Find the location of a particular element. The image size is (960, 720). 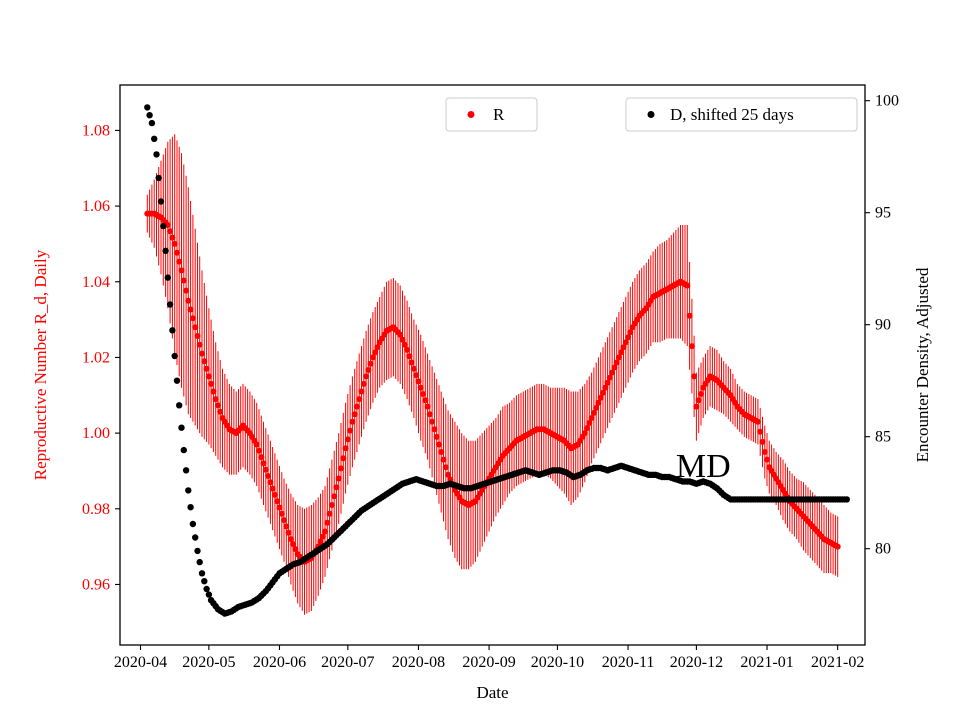

legend-frame is located at coordinates (741, 114).